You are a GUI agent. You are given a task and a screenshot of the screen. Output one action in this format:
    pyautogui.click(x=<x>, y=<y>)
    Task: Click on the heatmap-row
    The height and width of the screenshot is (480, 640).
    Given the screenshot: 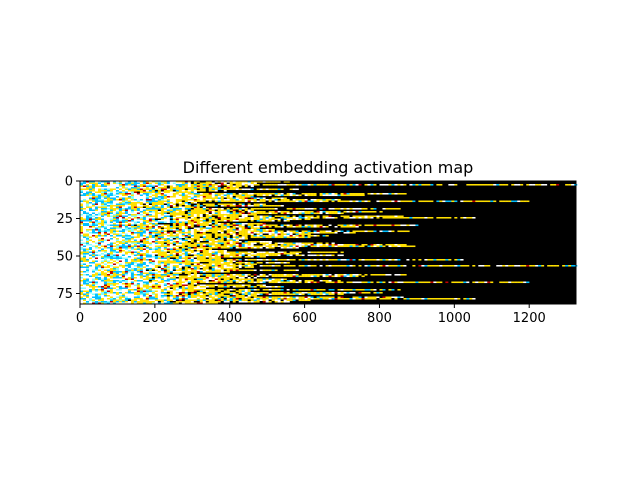 What is the action you would take?
    pyautogui.click(x=168, y=264)
    